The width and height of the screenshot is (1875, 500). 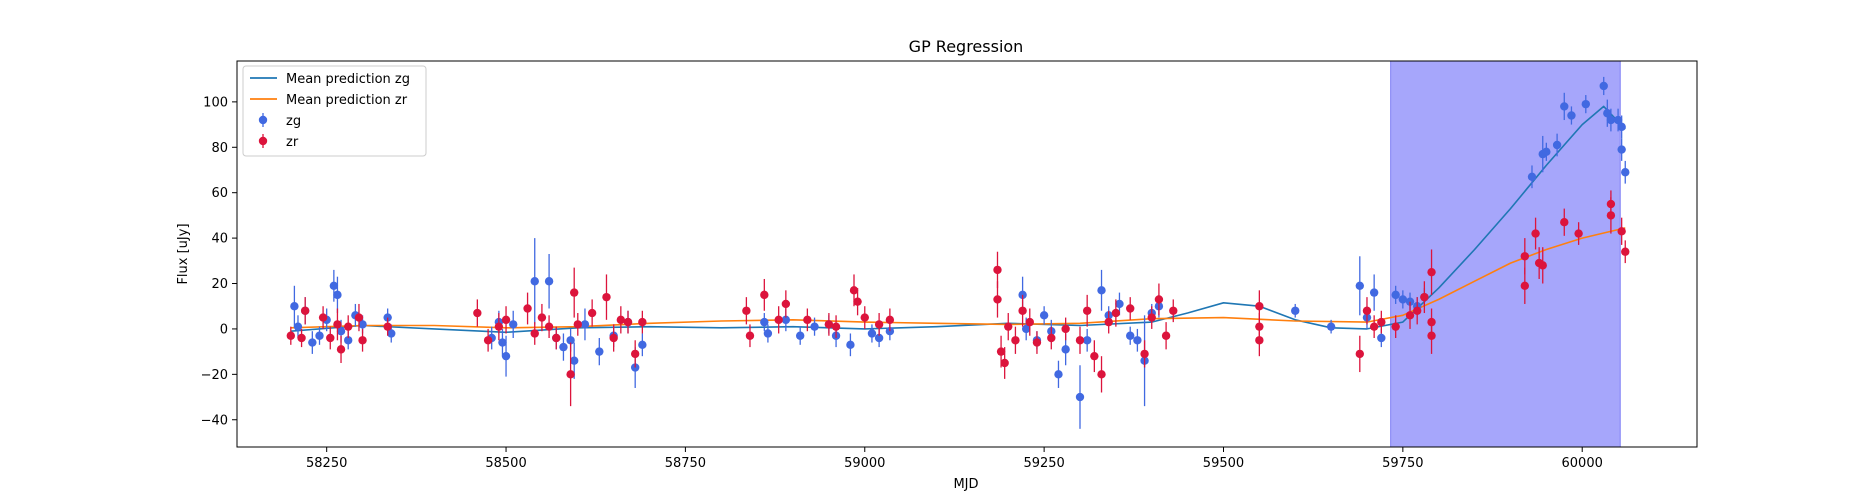 What do you see at coordinates (219, 193) in the screenshot?
I see `y-tick-label: 60` at bounding box center [219, 193].